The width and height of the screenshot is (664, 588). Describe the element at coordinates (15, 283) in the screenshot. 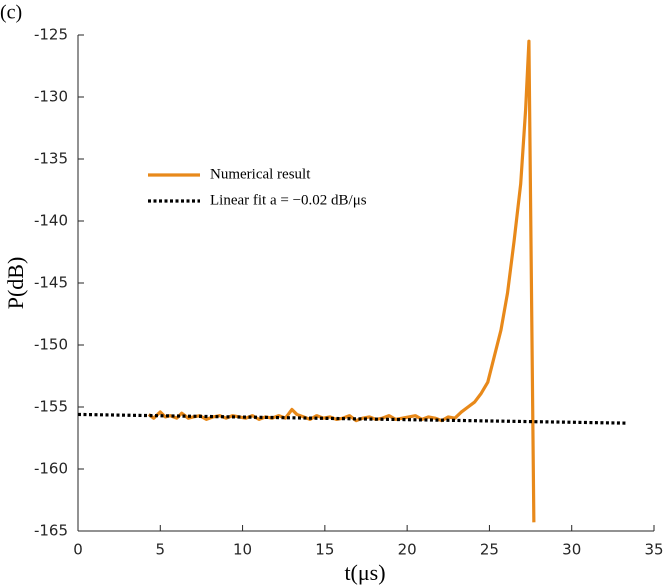

I see `y-axis-label: P(dB)` at that location.